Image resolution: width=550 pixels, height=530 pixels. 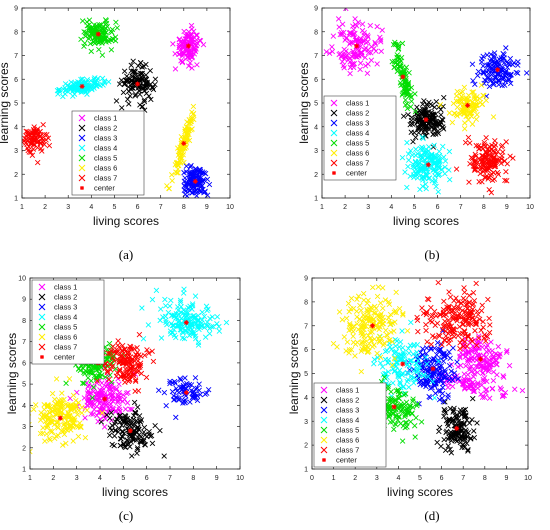 I want to click on x-tick-label: 3, so click(x=377, y=478).